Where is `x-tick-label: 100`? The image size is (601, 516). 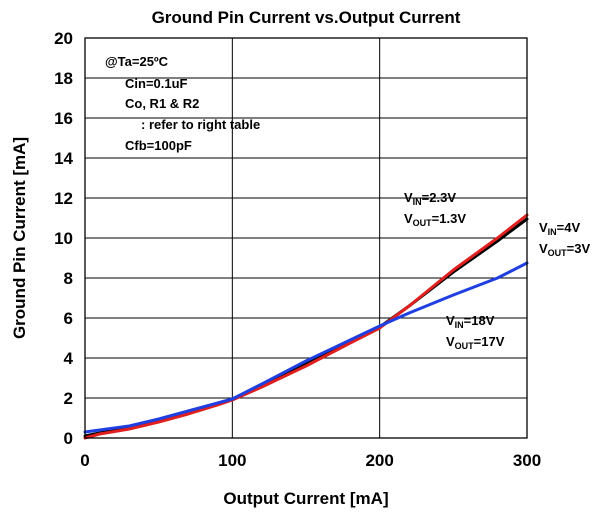 x-tick-label: 100 is located at coordinates (232, 460).